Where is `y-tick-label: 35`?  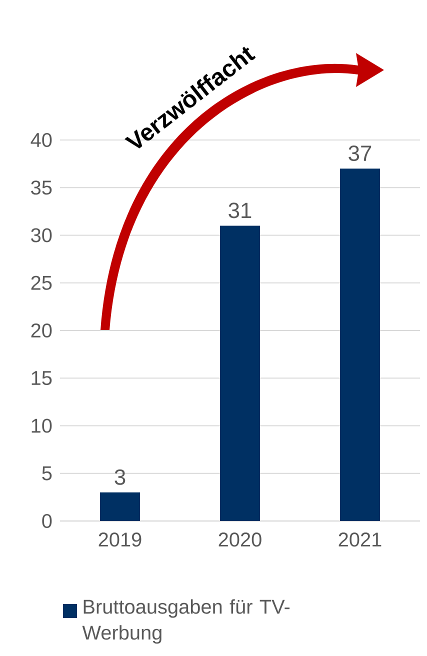
y-tick-label: 35 is located at coordinates (41, 187).